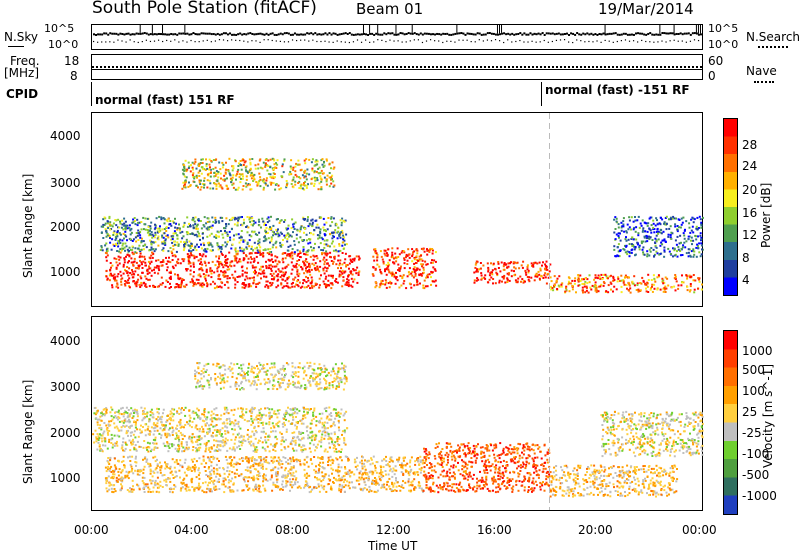 This screenshot has width=800, height=554. What do you see at coordinates (21, 37) in the screenshot?
I see `nsky-label: N.Sky` at bounding box center [21, 37].